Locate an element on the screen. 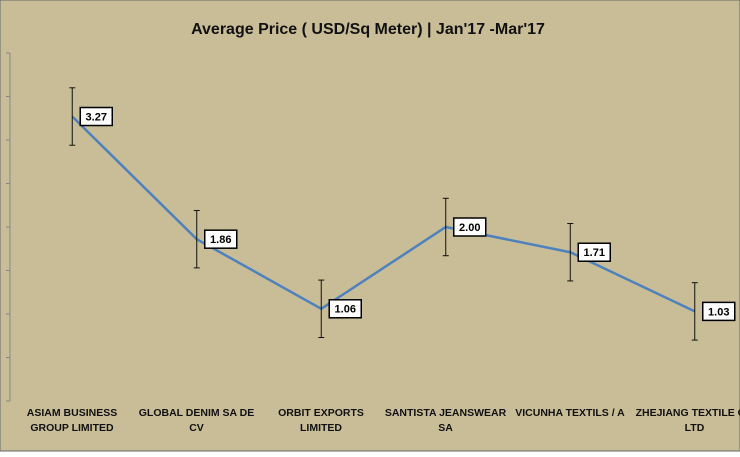 The height and width of the screenshot is (457, 740). x-tick-label: ZHEJIANG TEXTILE CO LTD is located at coordinates (687, 420).